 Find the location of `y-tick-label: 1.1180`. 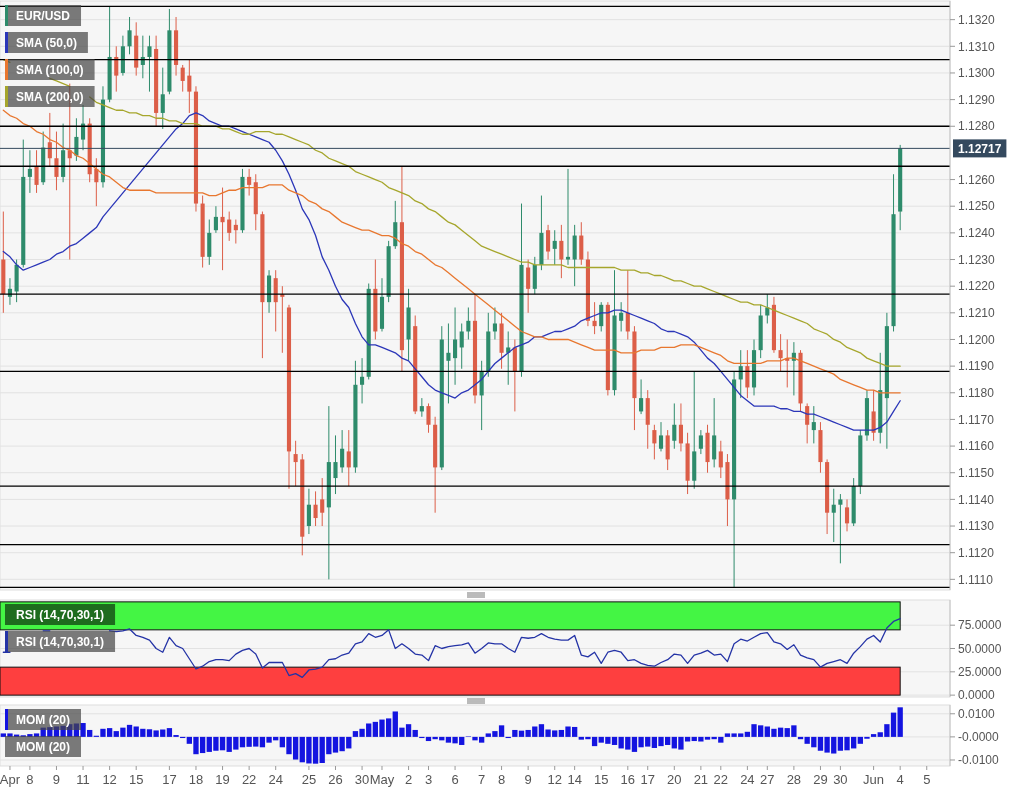

y-tick-label: 1.1180 is located at coordinates (976, 392).